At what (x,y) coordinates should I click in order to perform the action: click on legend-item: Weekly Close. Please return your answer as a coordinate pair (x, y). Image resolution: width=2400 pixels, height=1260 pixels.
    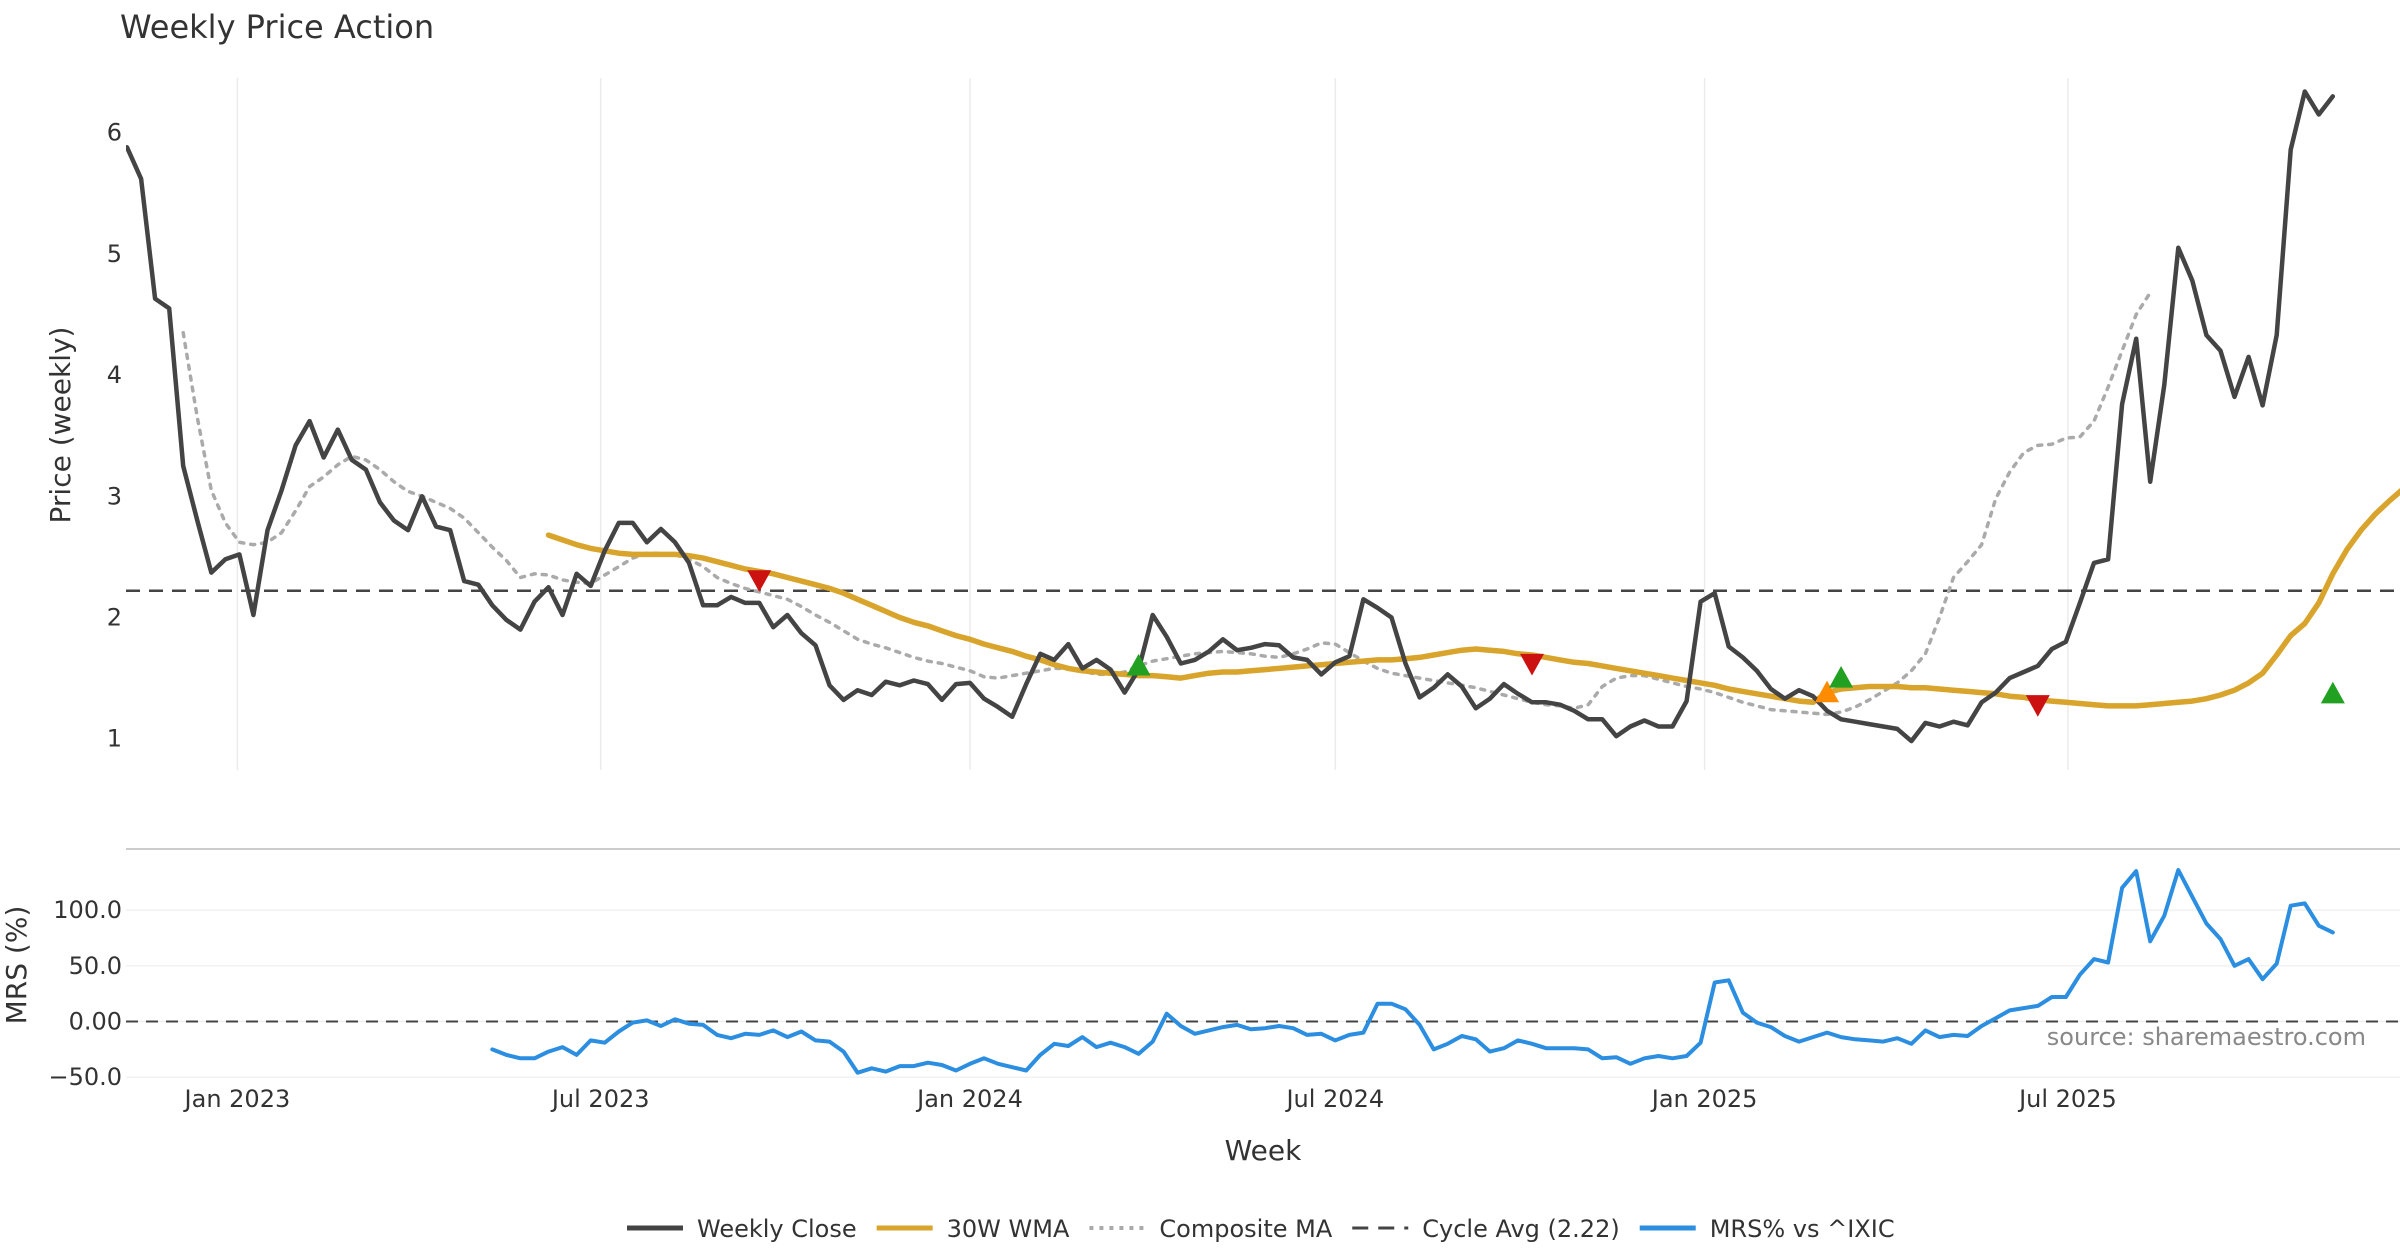
    Looking at the image, I should click on (742, 1229).